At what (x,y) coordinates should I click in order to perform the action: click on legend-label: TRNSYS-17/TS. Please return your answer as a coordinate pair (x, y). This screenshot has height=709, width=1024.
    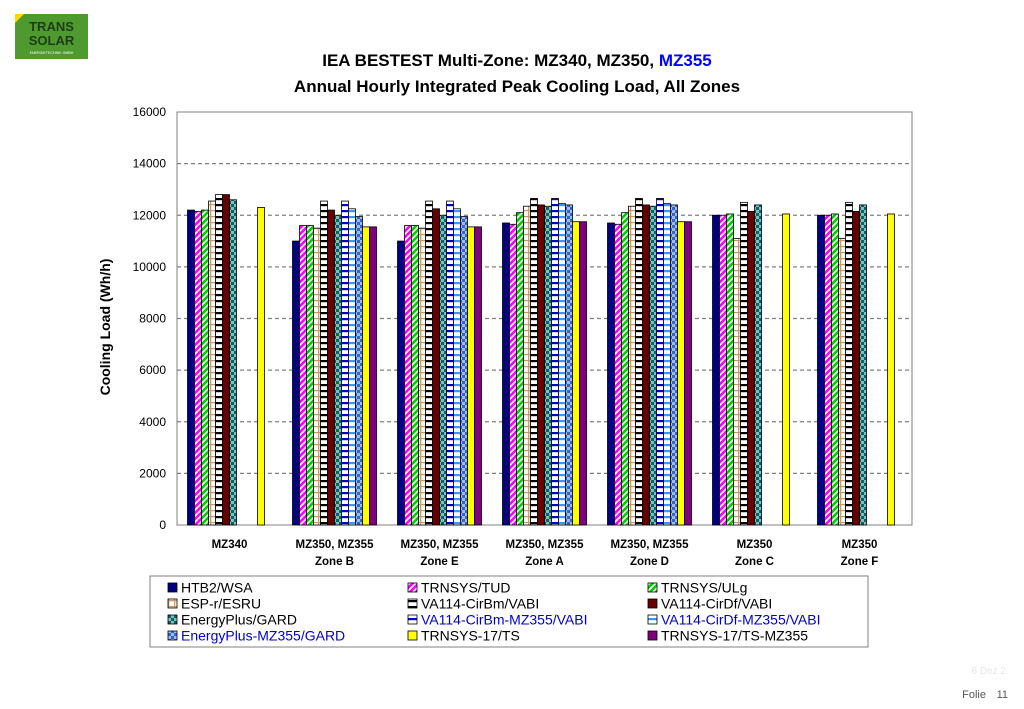
    Looking at the image, I should click on (470, 636).